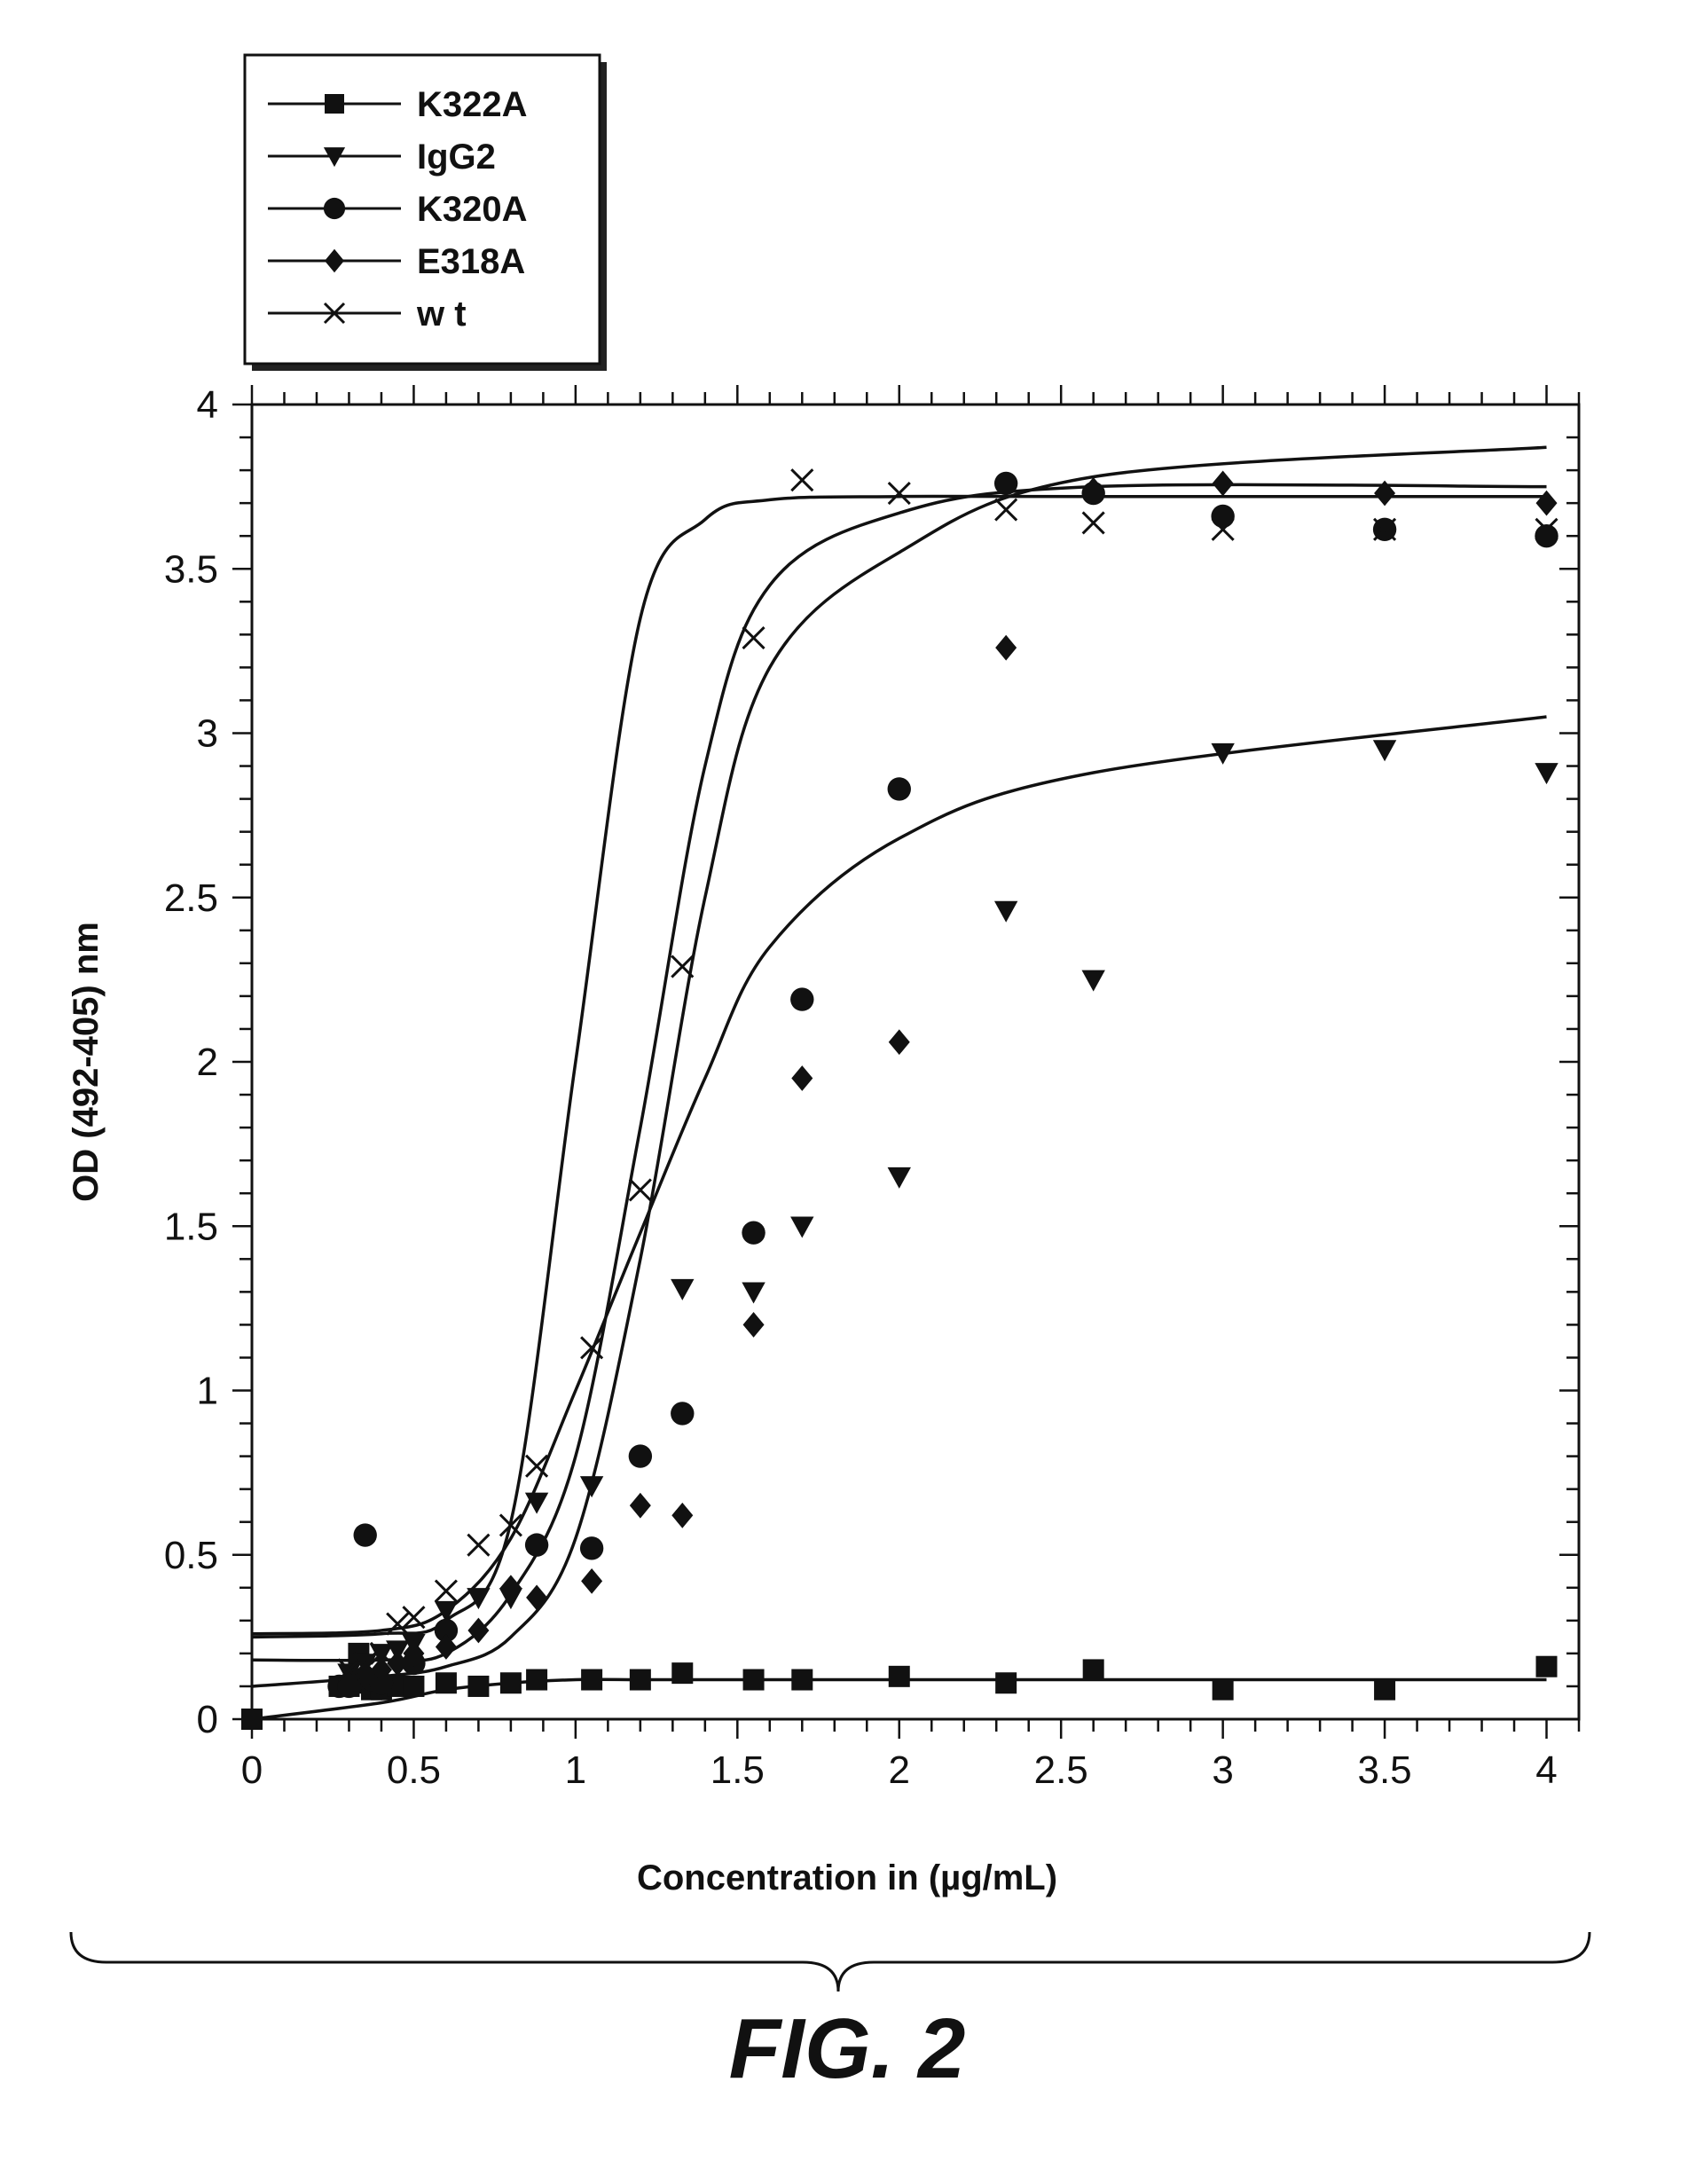 Image resolution: width=1688 pixels, height=2184 pixels. Describe the element at coordinates (207, 1719) in the screenshot. I see `y-tick-label: 0` at that location.